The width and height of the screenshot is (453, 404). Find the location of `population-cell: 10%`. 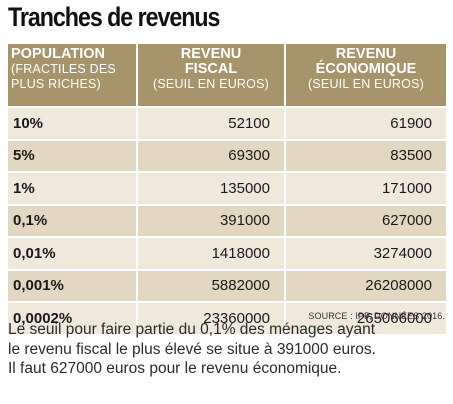

population-cell: 10% is located at coordinates (28, 123).